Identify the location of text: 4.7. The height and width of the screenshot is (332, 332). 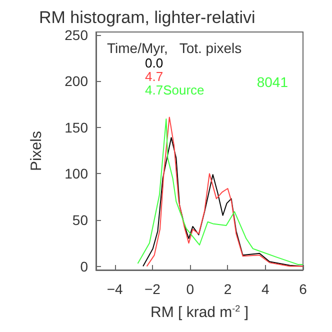
(154, 76).